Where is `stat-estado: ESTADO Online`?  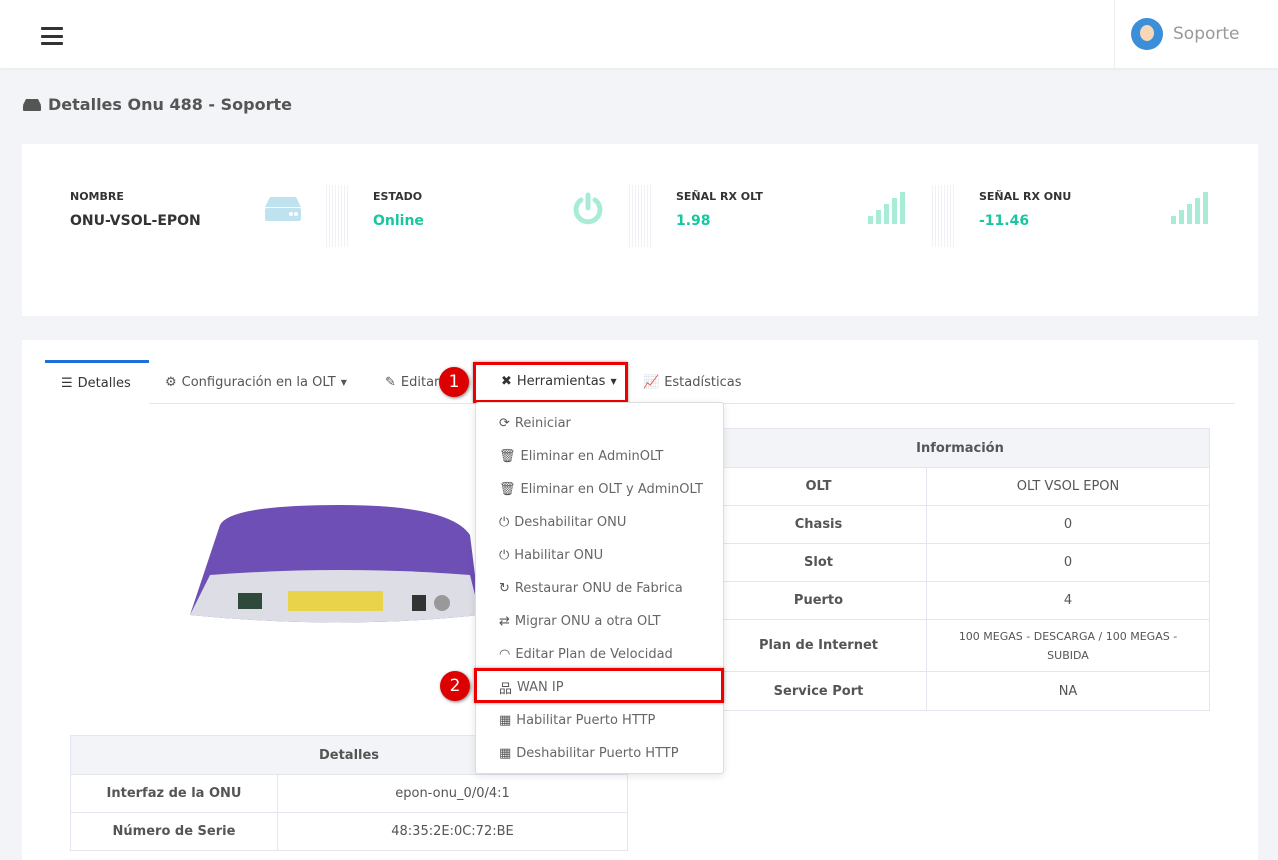 stat-estado: ESTADO Online is located at coordinates (503, 209).